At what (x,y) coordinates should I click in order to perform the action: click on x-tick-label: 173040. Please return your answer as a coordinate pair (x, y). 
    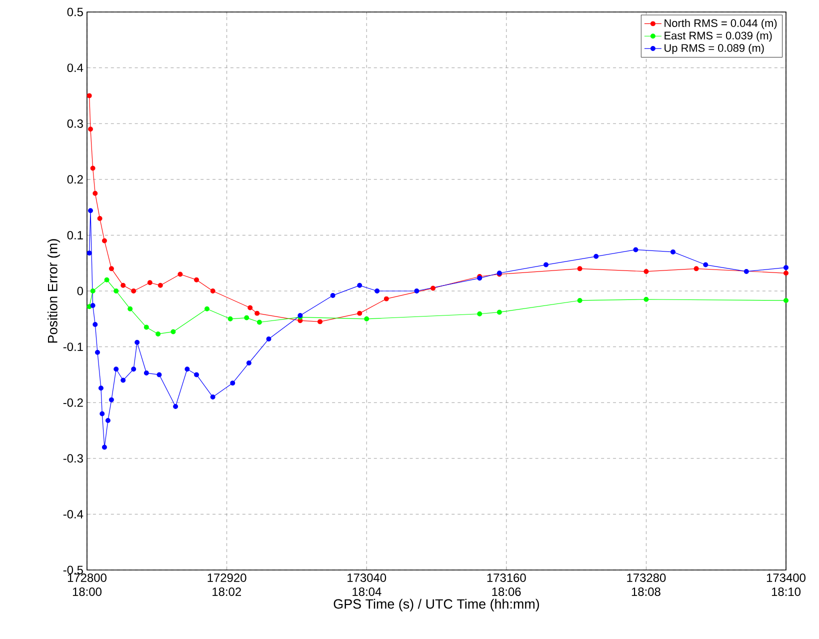
    Looking at the image, I should click on (367, 578).